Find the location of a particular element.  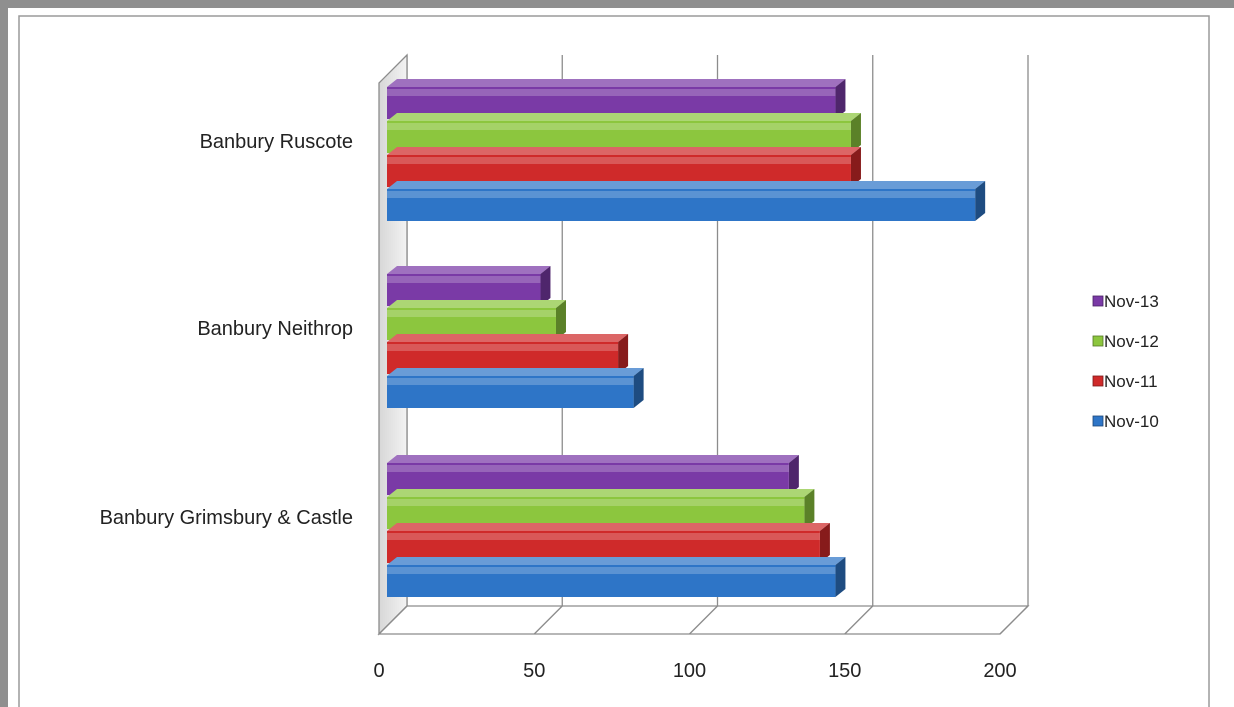

bar-Nov-10-Banbury Neithrop is located at coordinates (515, 388).